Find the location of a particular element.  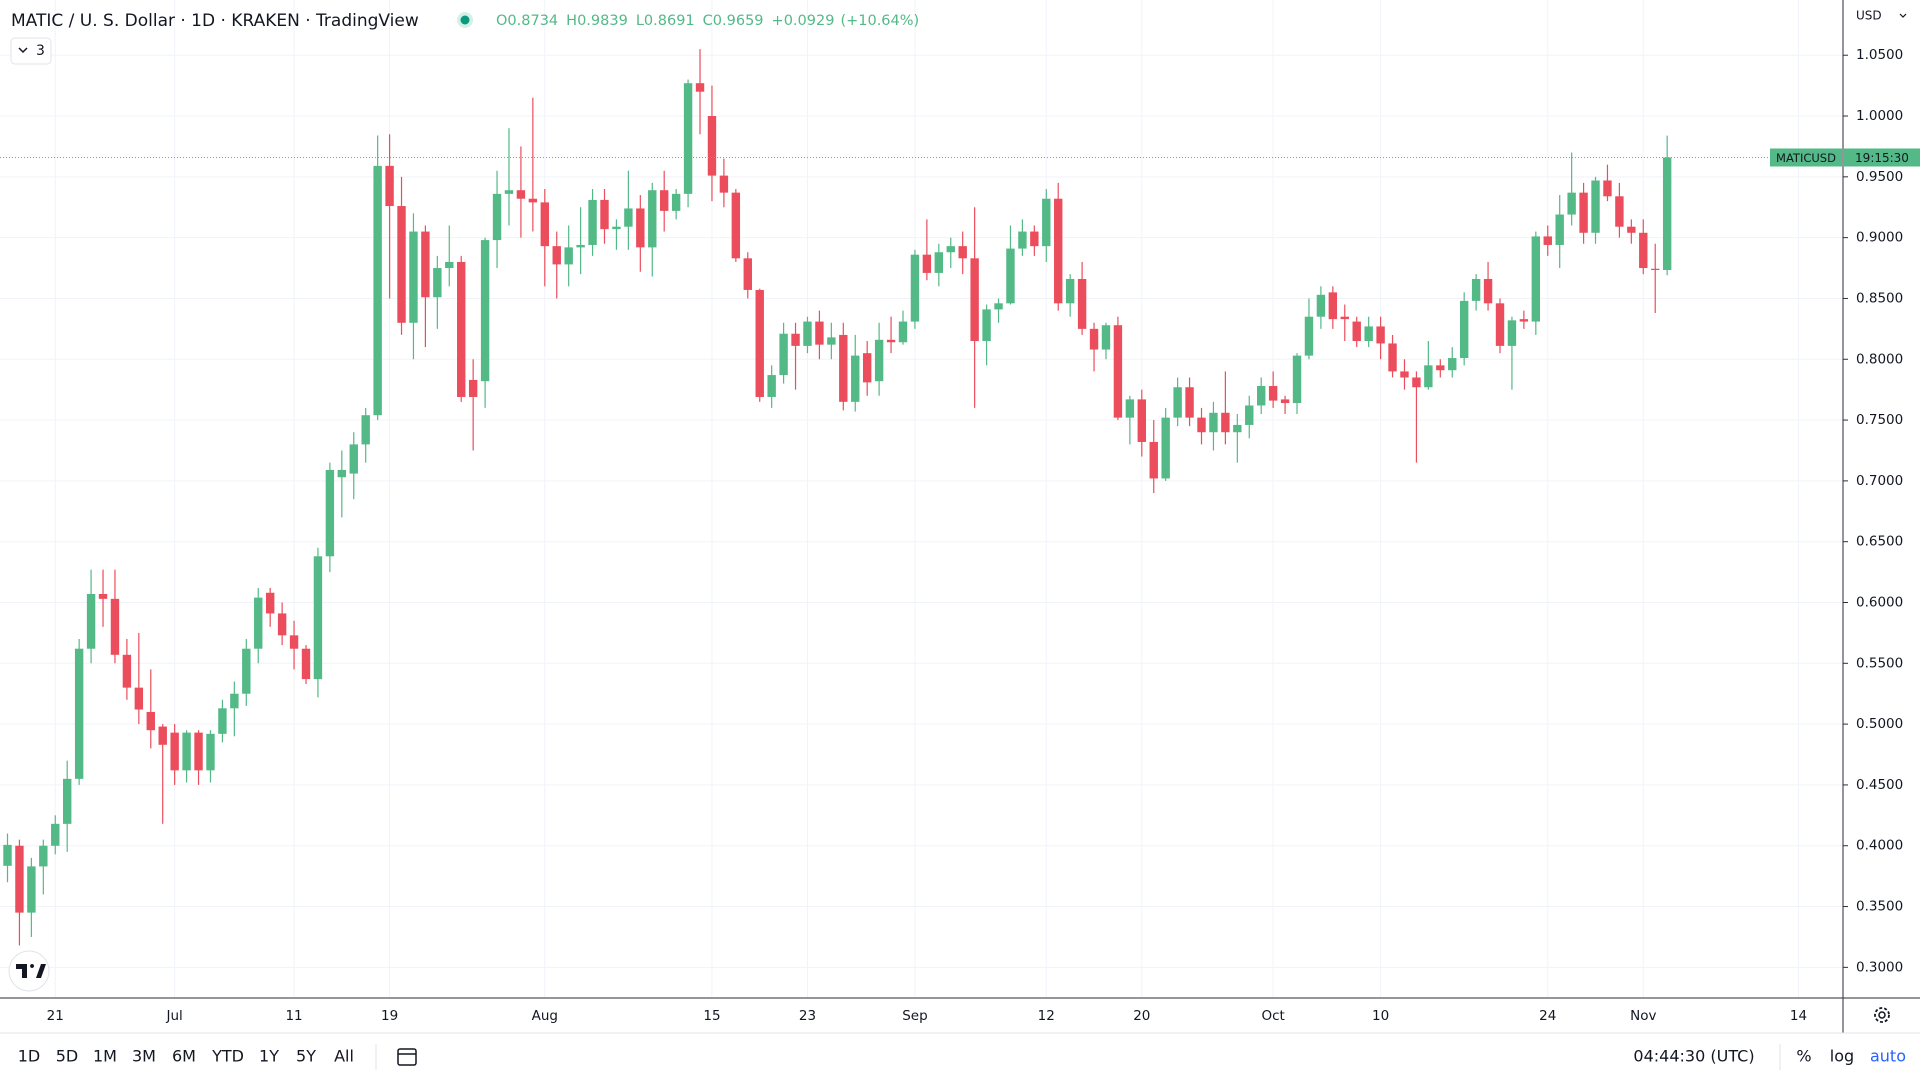

y-tick-label: 0.6500 is located at coordinates (1879, 542).